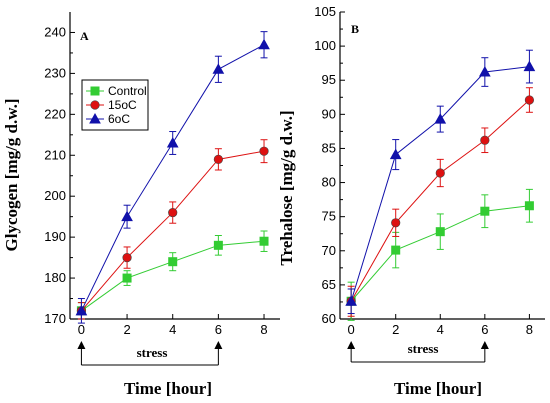 The image size is (550, 403). What do you see at coordinates (438, 388) in the screenshot?
I see `panel-b-x-axis-label: Time [hour]` at bounding box center [438, 388].